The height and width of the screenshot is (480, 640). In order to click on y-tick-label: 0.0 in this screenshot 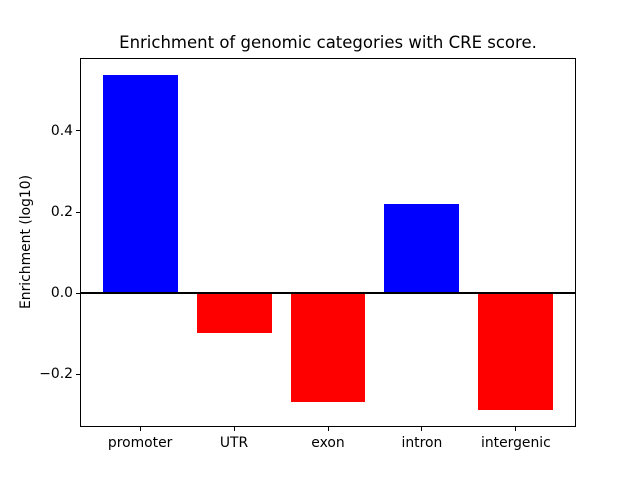, I will do `click(61, 293)`.